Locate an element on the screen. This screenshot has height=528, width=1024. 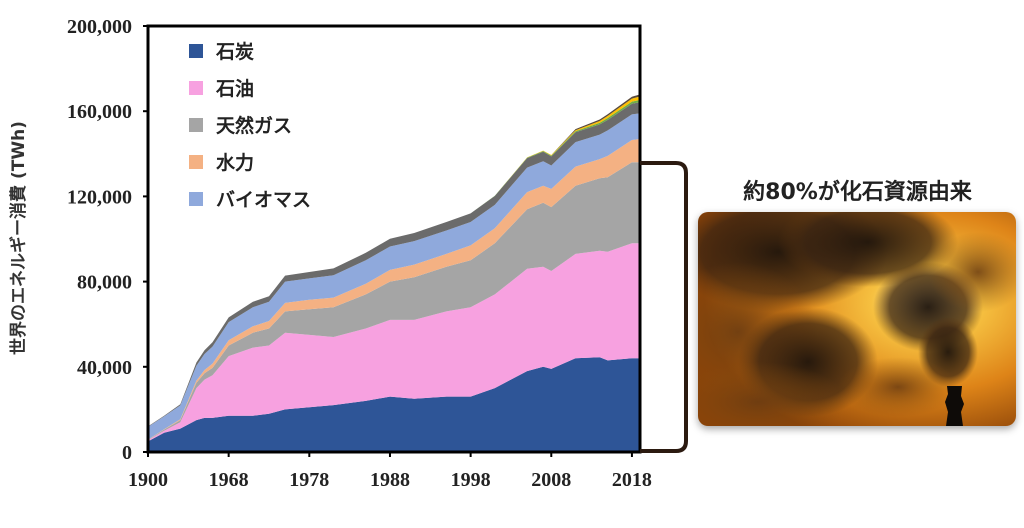
smoke-plume is located at coordinates (857, 319).